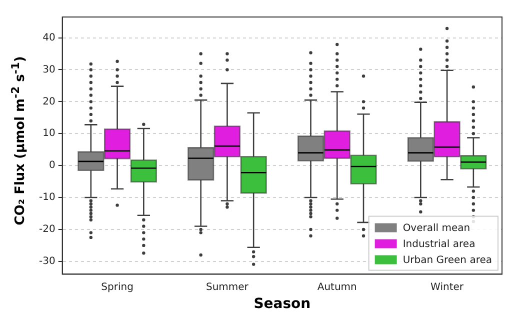 The image size is (516, 321). Describe the element at coordinates (447, 260) in the screenshot. I see `legend-label: Urban Green area` at that location.